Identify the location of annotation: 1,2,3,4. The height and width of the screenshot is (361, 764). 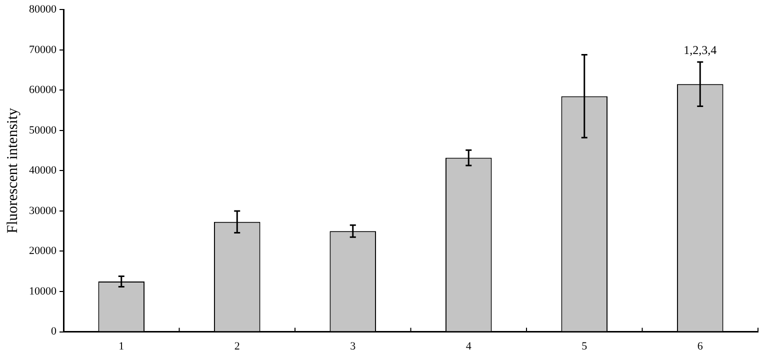
(700, 50).